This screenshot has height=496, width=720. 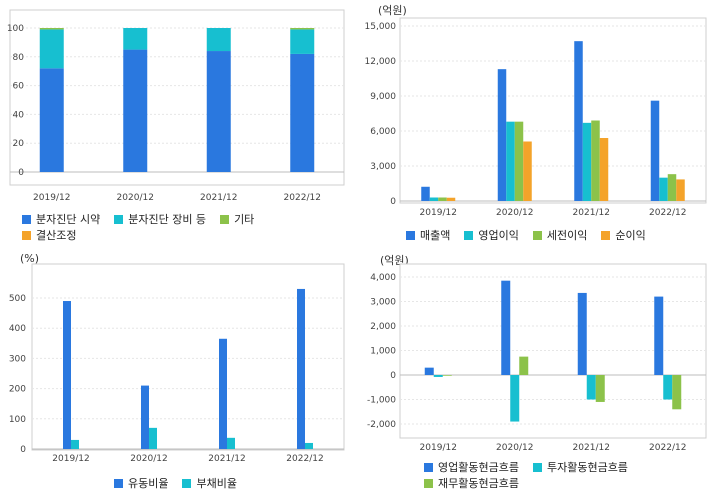 I want to click on legend-label: 분자진단 장비 등, so click(x=167, y=219).